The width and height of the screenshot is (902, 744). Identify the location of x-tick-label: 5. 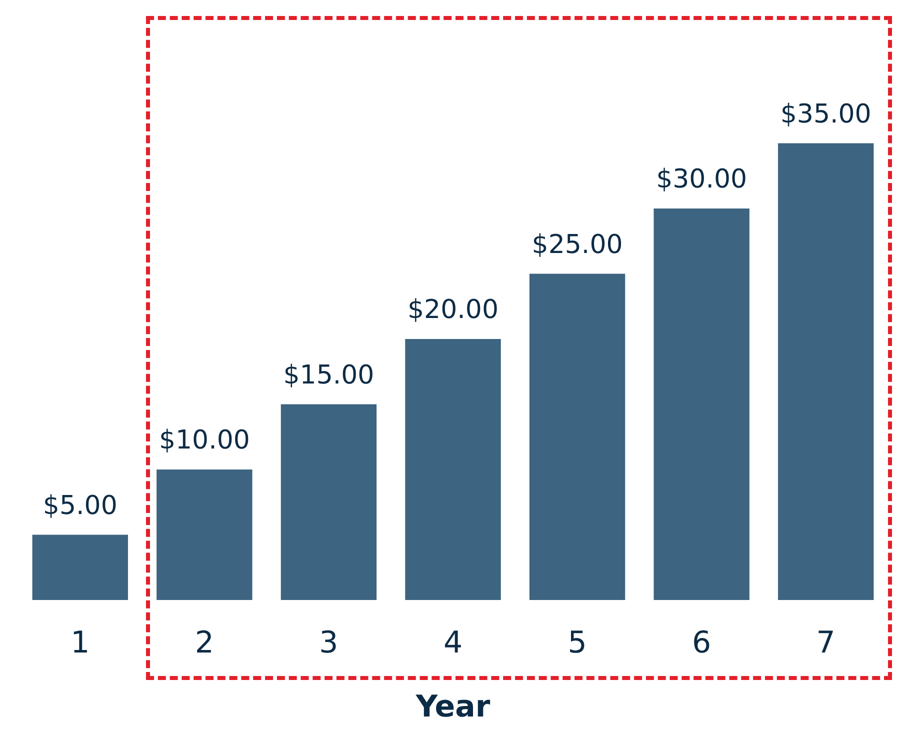
(577, 643).